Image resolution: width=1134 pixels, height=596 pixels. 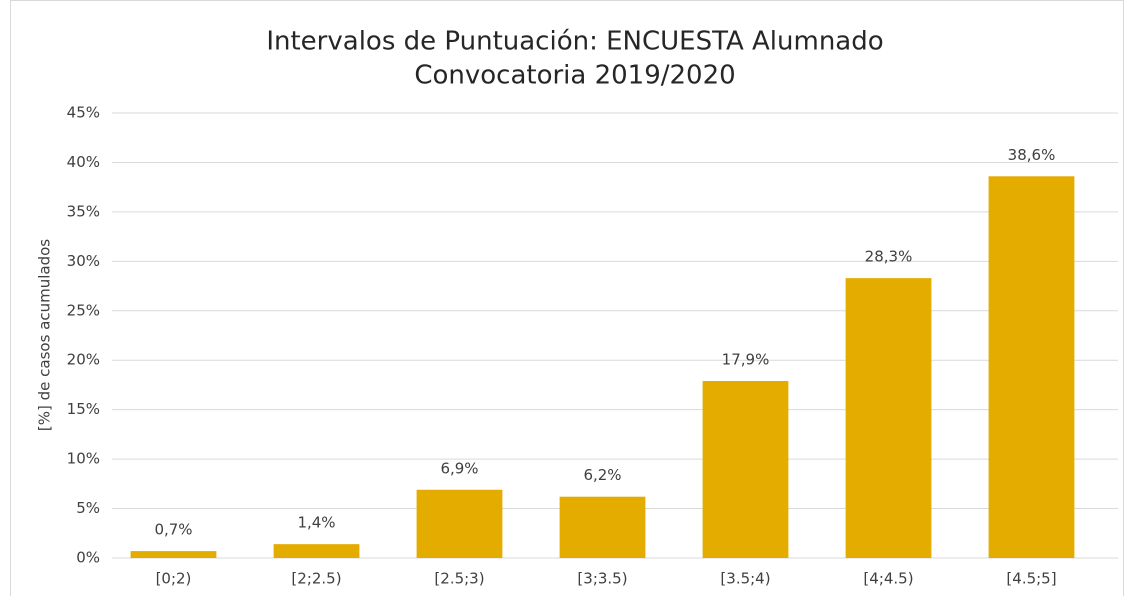 I want to click on y-tick-label: 20%, so click(x=83, y=360).